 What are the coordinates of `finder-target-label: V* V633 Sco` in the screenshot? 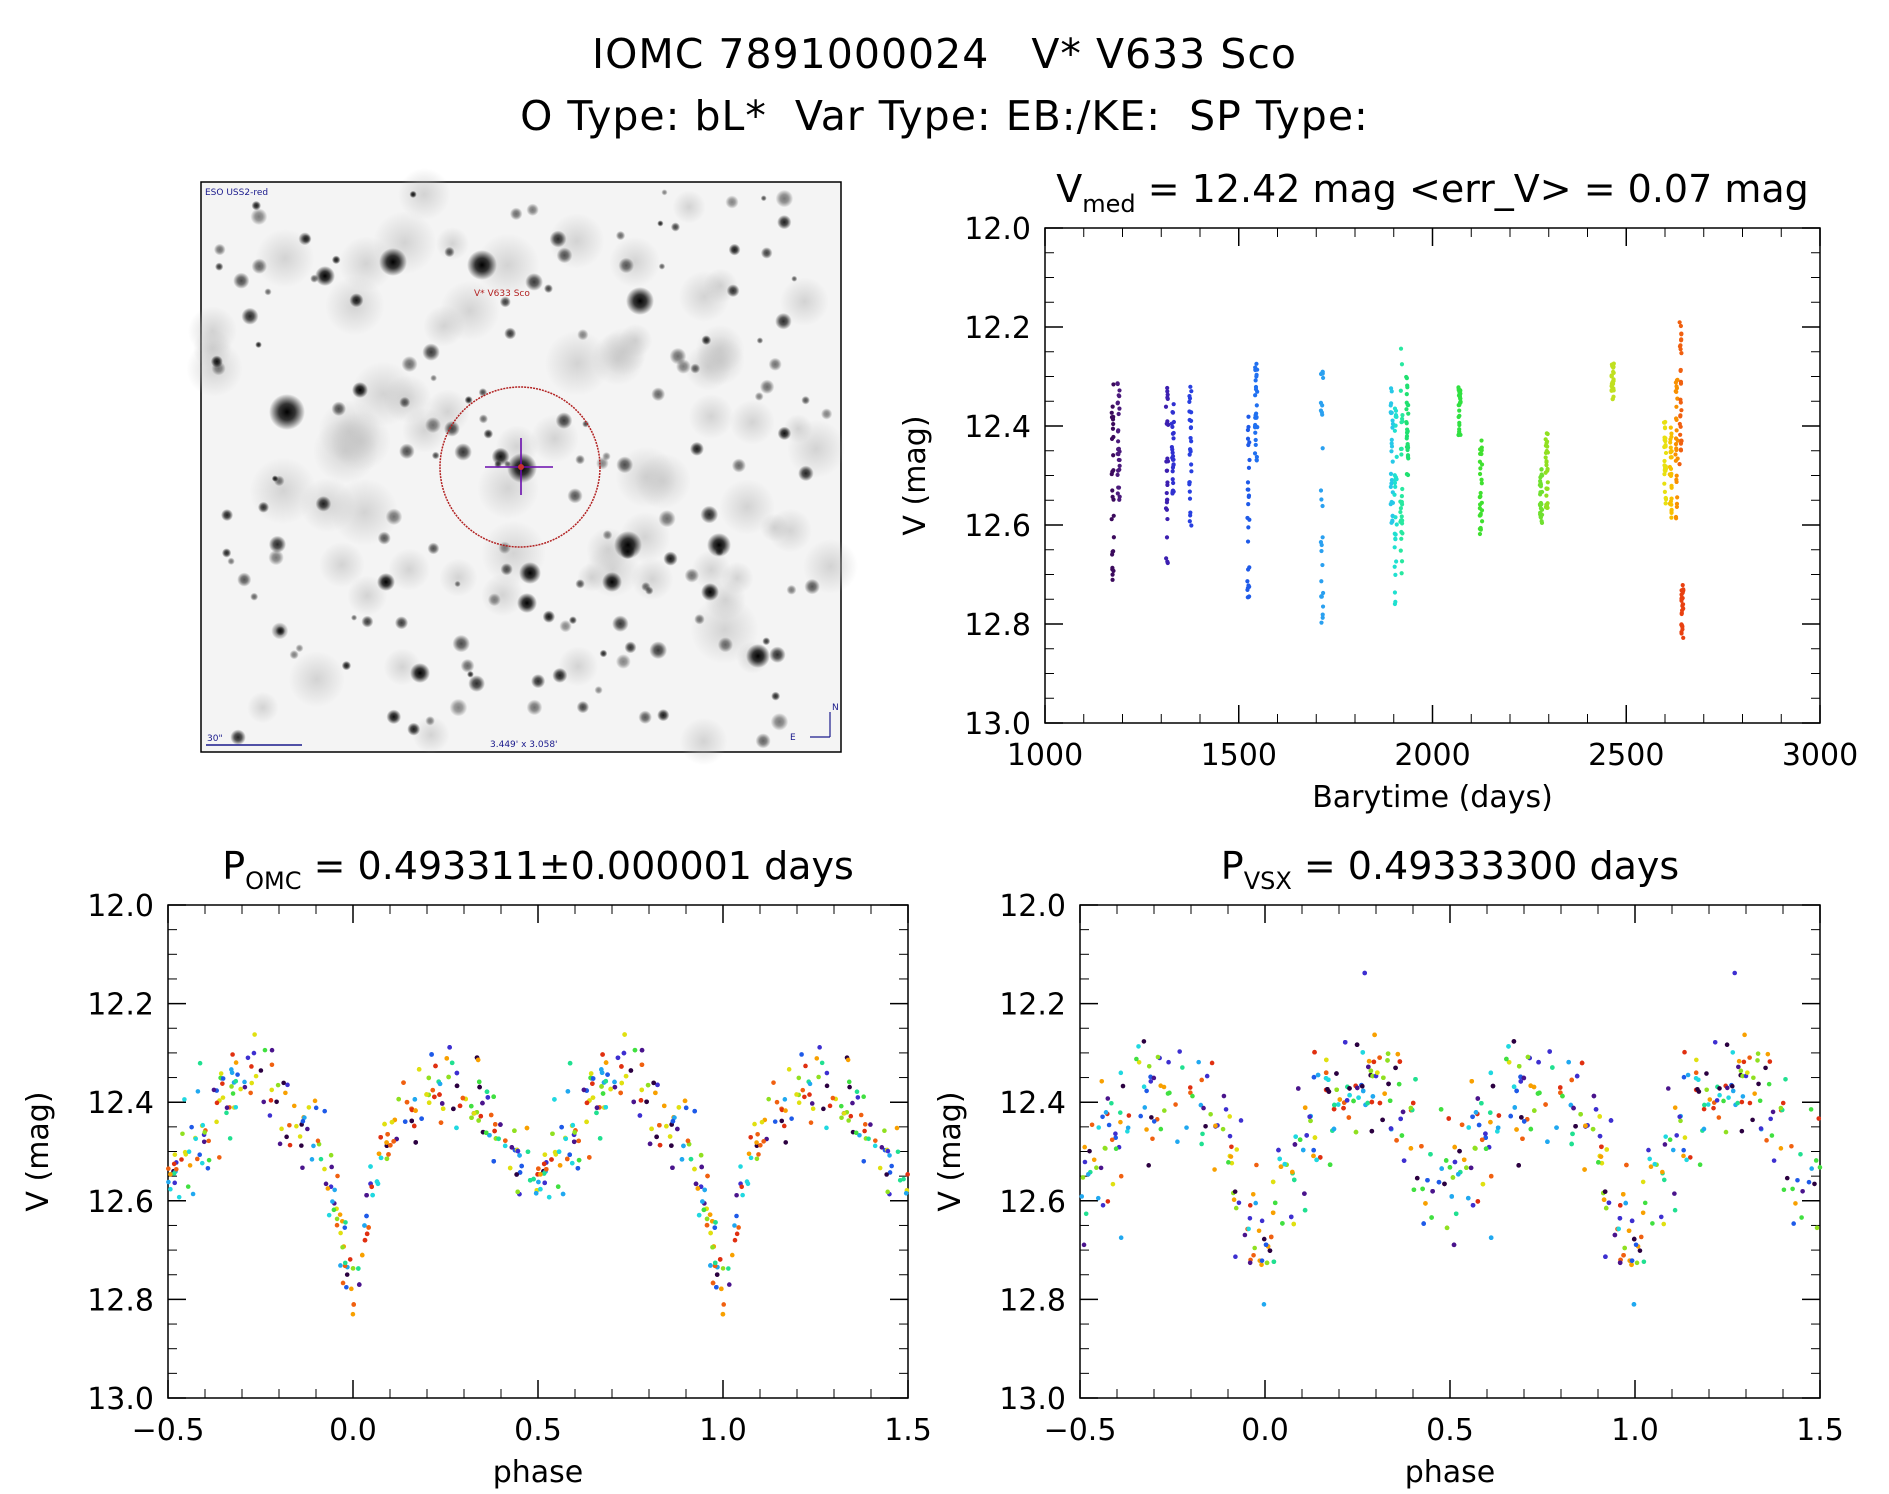 It's located at (502, 294).